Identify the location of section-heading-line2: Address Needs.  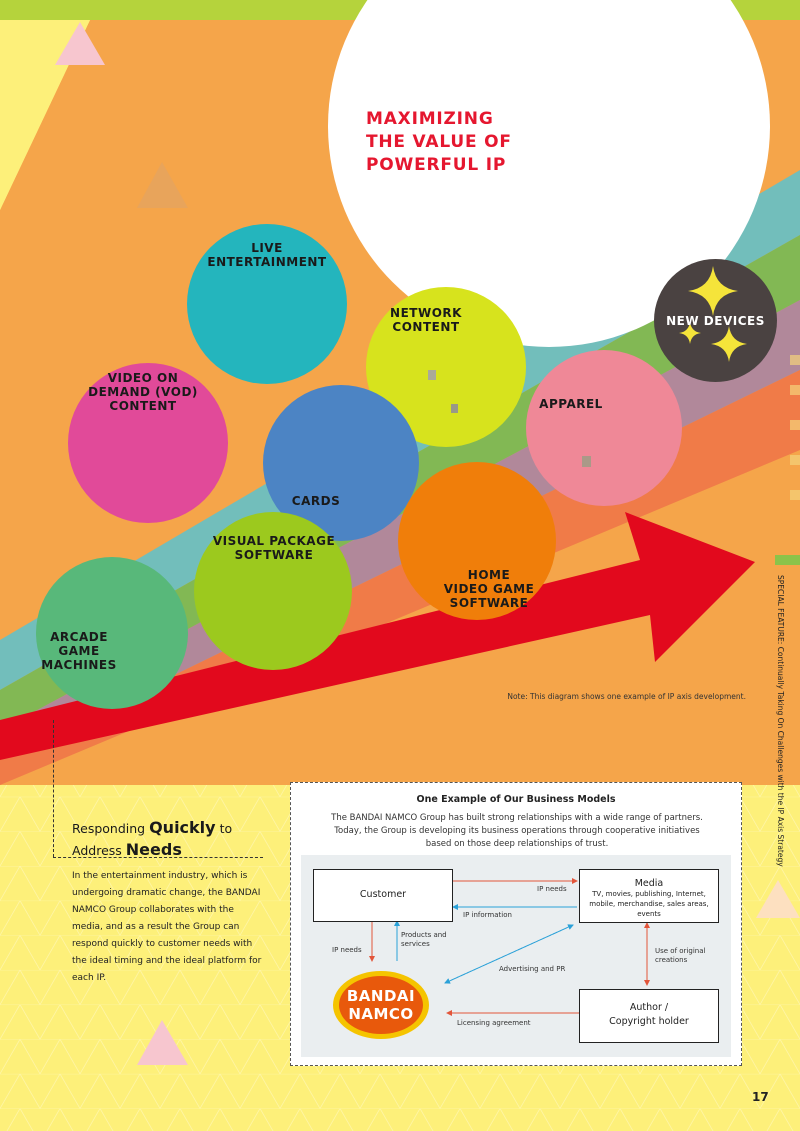
(127, 849).